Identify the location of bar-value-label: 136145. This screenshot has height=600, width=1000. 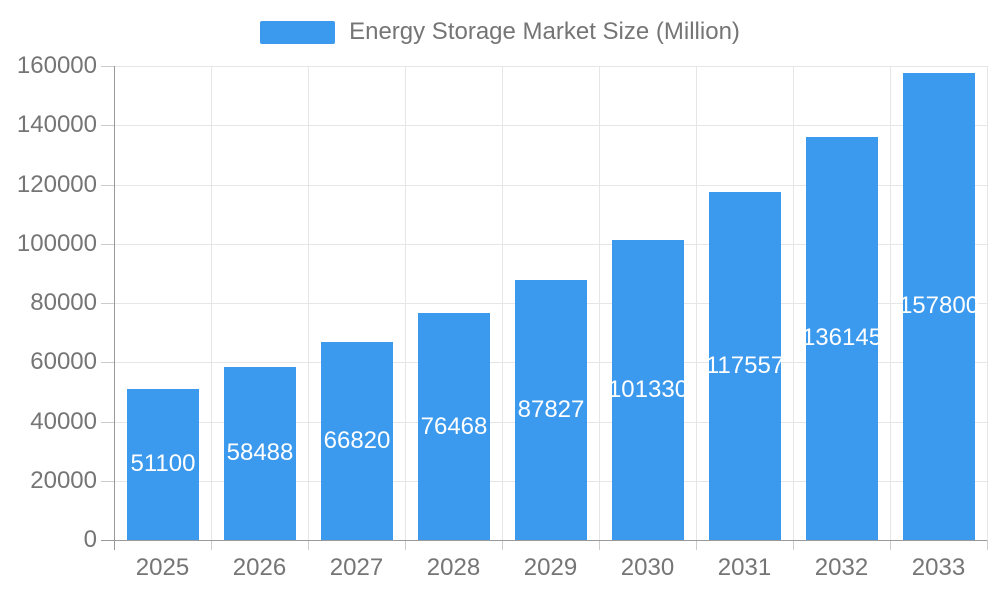
(842, 337).